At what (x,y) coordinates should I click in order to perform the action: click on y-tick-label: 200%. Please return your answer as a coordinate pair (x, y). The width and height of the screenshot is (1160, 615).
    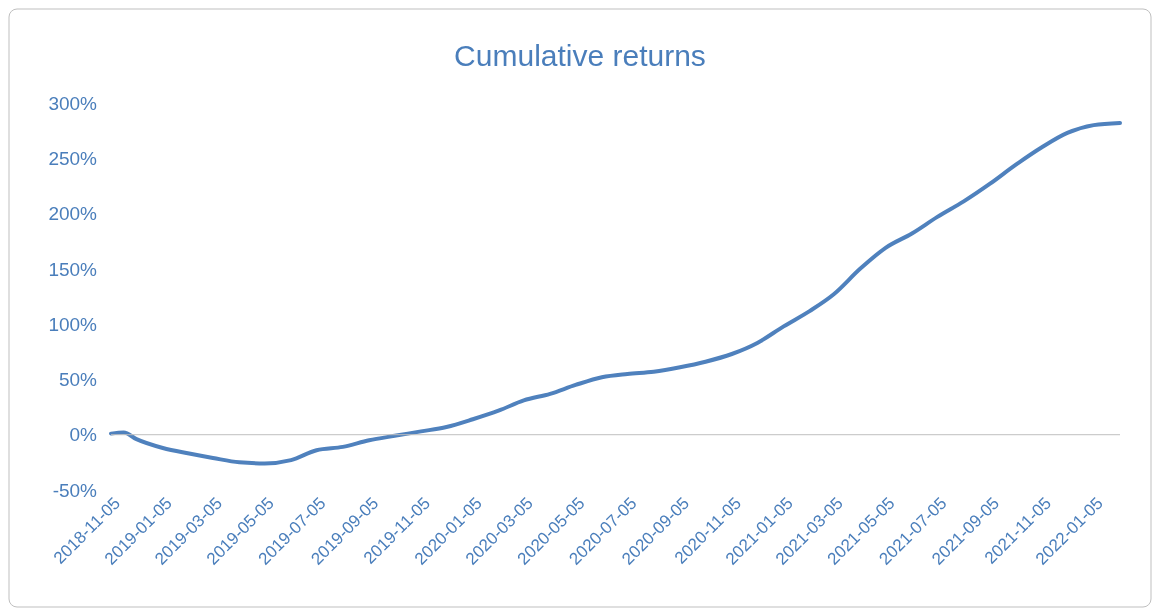
    Looking at the image, I should click on (73, 214).